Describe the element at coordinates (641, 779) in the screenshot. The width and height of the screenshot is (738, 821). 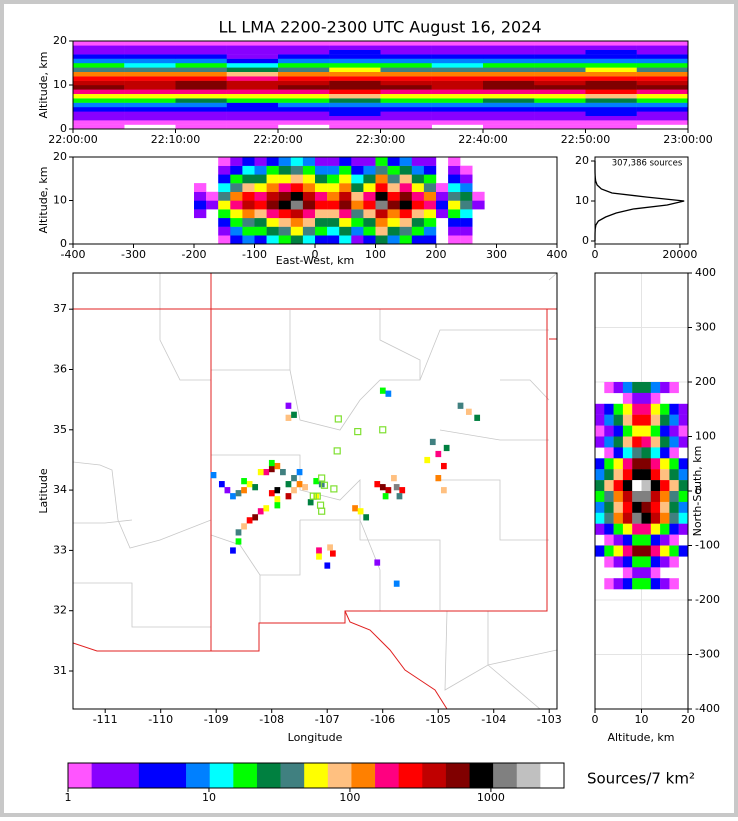
I see `colorbar-label: Sources/7 km²` at that location.